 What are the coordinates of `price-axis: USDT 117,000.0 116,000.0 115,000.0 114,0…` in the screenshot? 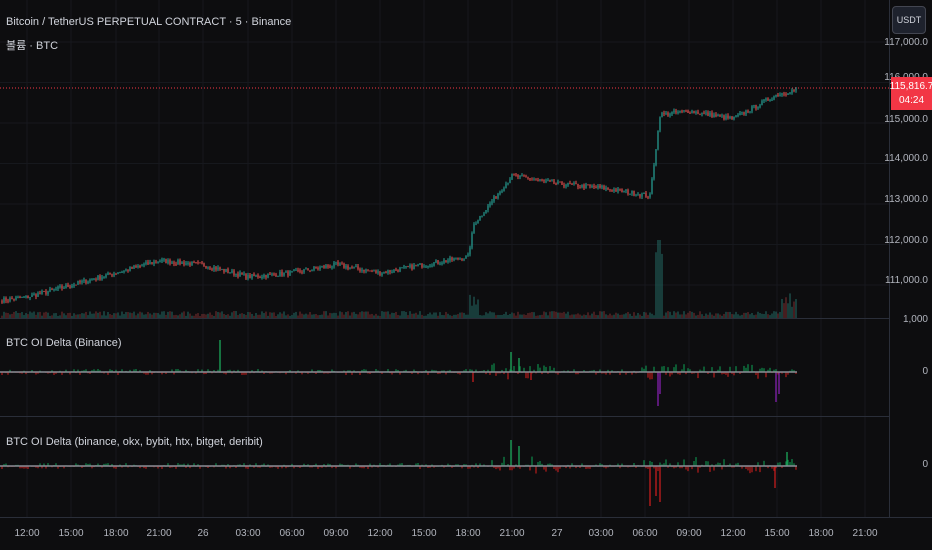 It's located at (908, 258).